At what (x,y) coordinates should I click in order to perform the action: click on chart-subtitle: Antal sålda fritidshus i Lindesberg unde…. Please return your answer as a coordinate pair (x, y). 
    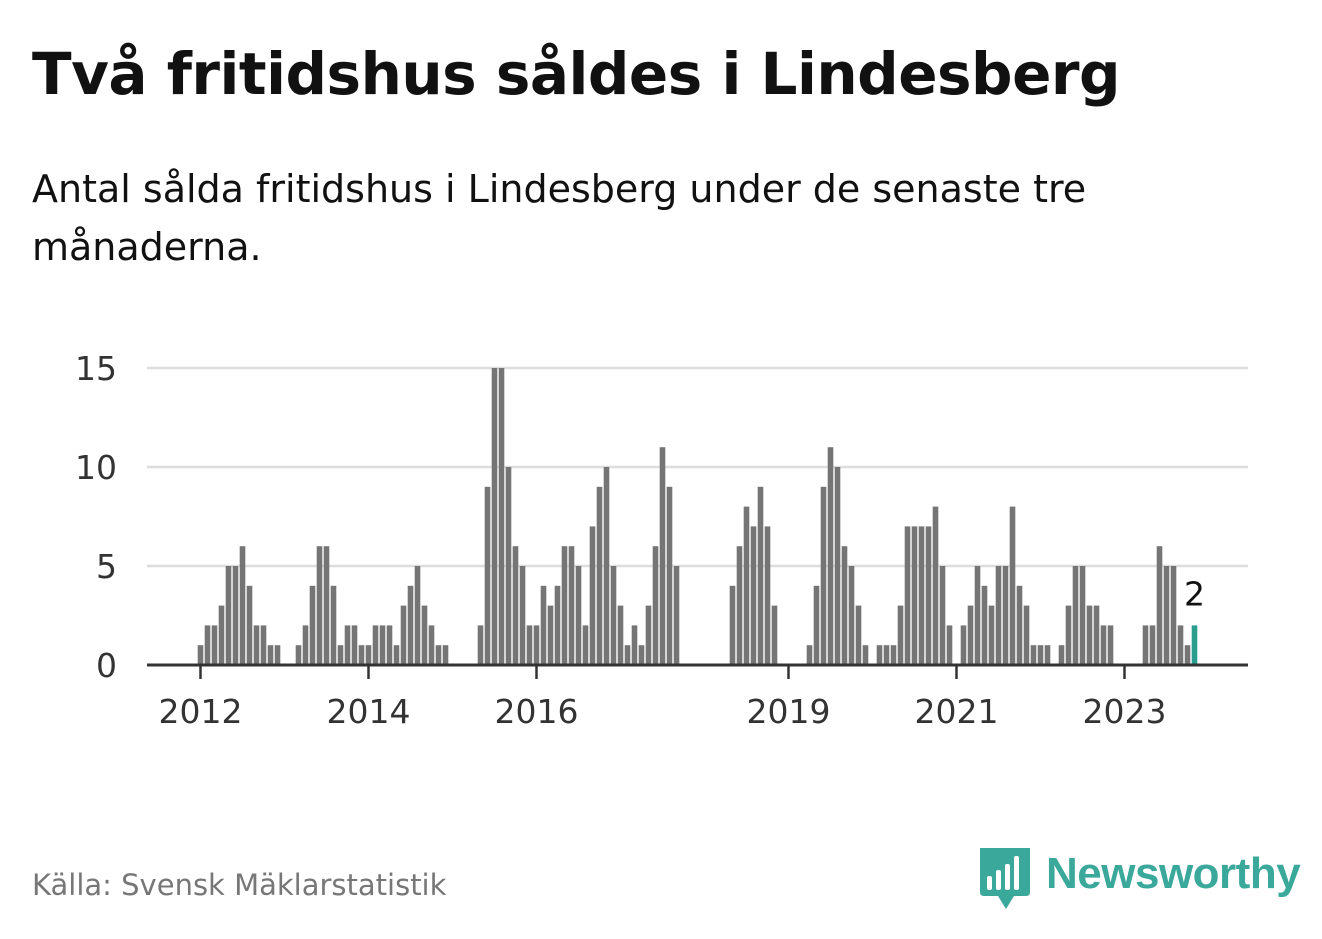
    Looking at the image, I should click on (559, 218).